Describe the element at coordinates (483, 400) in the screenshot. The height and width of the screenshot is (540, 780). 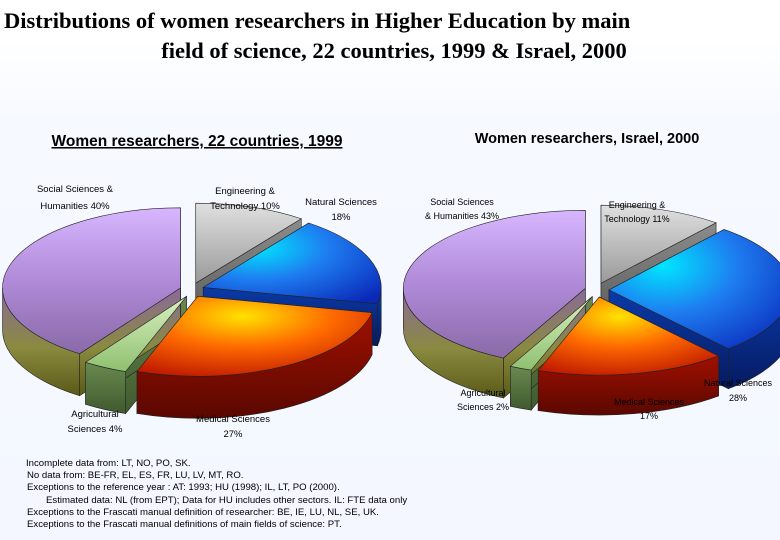
I see `chart-2-label-agricultural: Agricultural Sciences 2%` at that location.